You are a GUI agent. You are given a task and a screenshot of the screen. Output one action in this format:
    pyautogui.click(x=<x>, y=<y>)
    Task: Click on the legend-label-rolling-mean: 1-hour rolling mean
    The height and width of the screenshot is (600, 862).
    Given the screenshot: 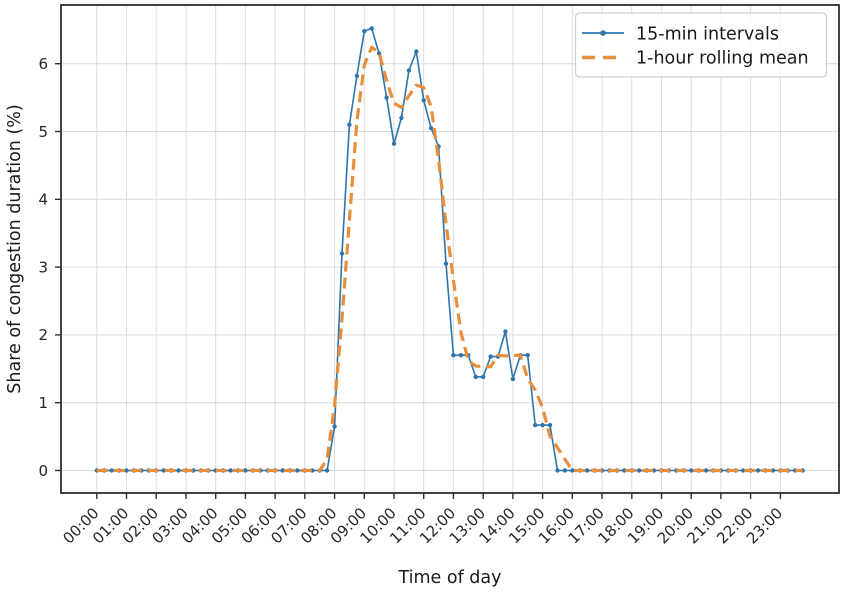 What is the action you would take?
    pyautogui.click(x=722, y=59)
    